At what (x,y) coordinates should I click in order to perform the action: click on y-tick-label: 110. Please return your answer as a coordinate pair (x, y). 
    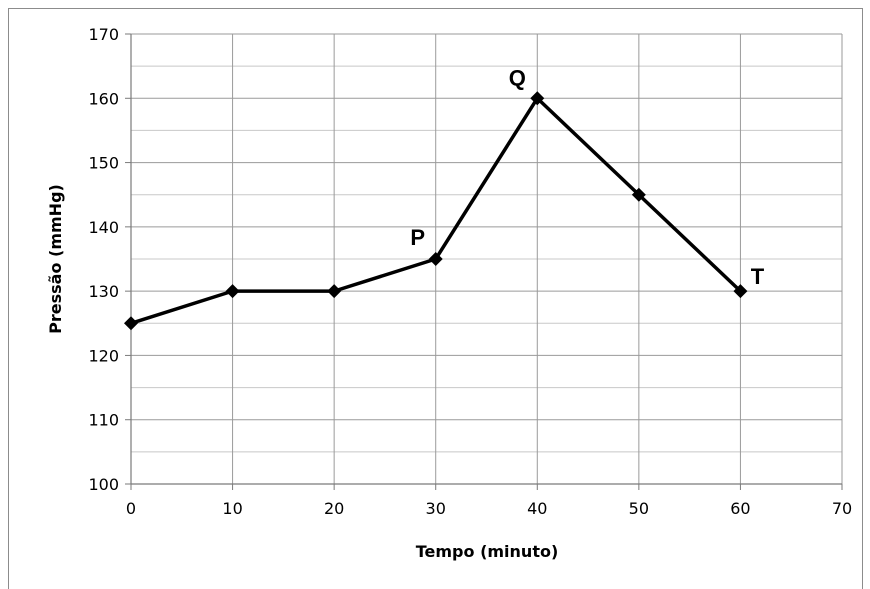
    Looking at the image, I should click on (103, 420).